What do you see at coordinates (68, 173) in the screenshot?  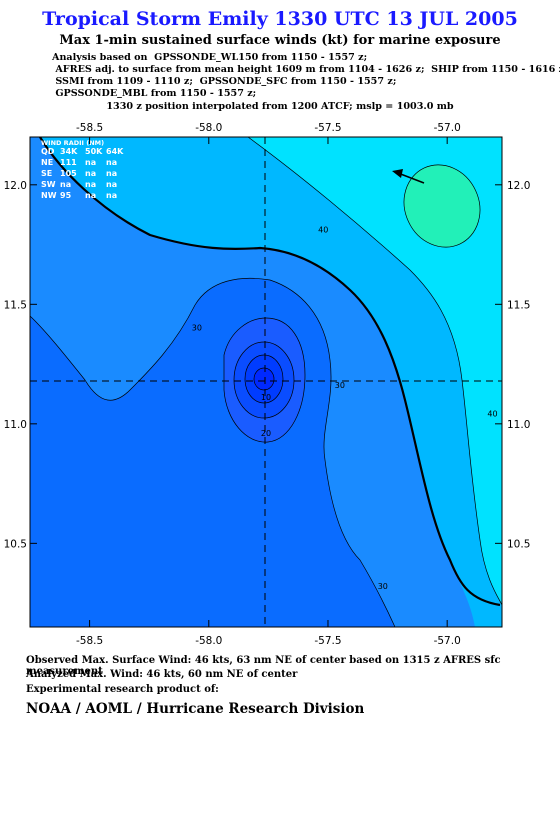 I see `radii-cell: 105` at bounding box center [68, 173].